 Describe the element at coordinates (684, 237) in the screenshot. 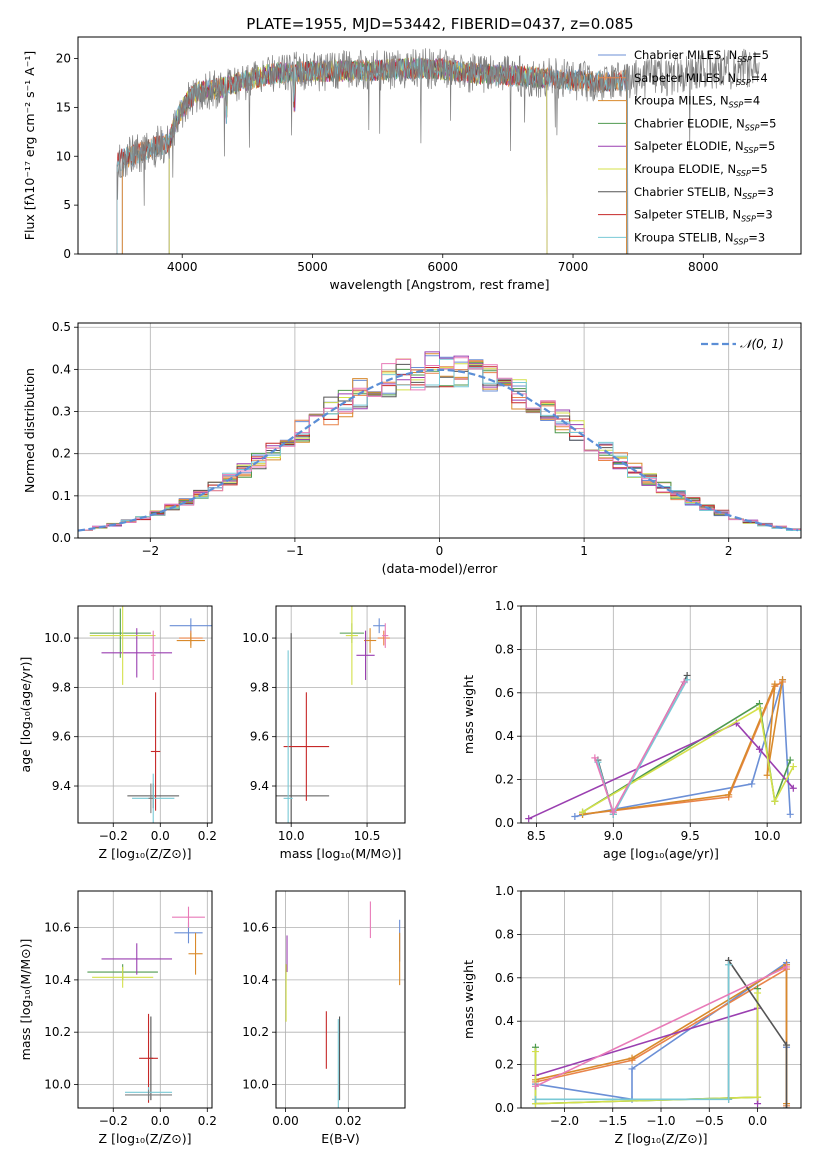

I see `legend-text: Kroupa STELIB, N` at that location.